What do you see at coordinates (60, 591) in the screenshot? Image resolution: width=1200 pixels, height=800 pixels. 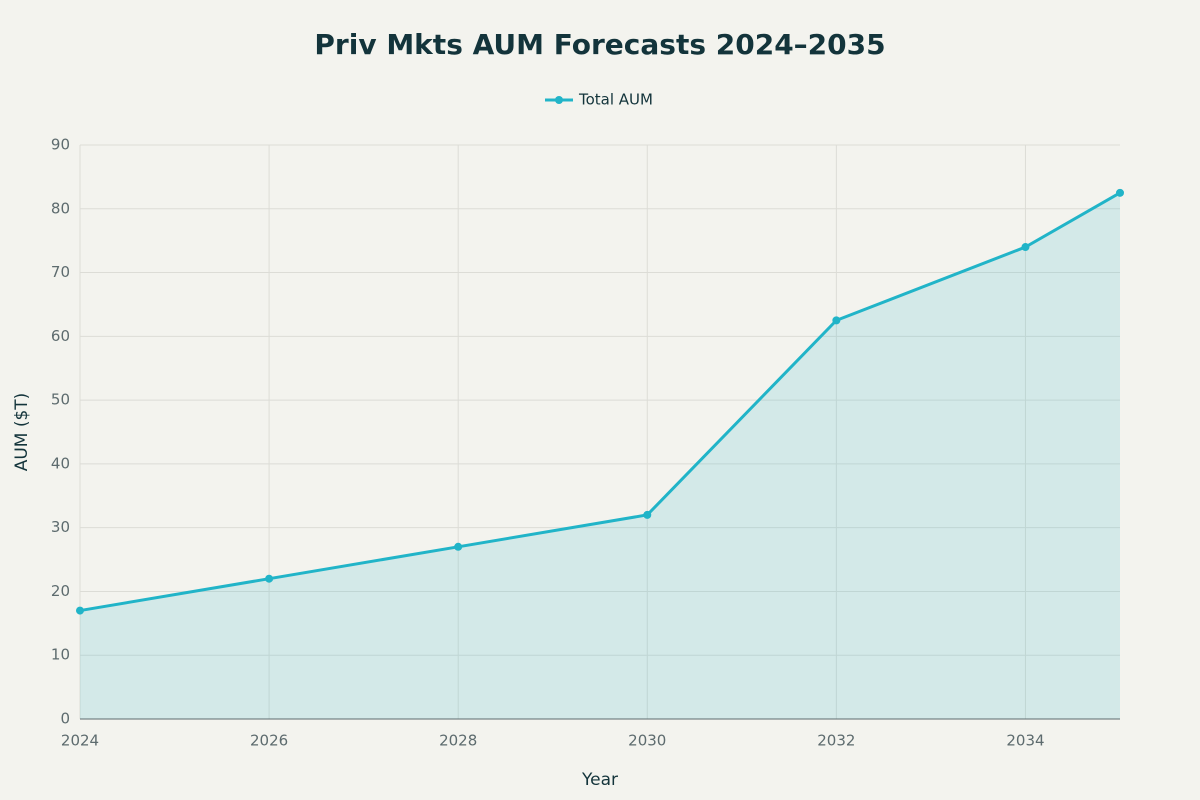 I see `y-tick-label: 20` at bounding box center [60, 591].